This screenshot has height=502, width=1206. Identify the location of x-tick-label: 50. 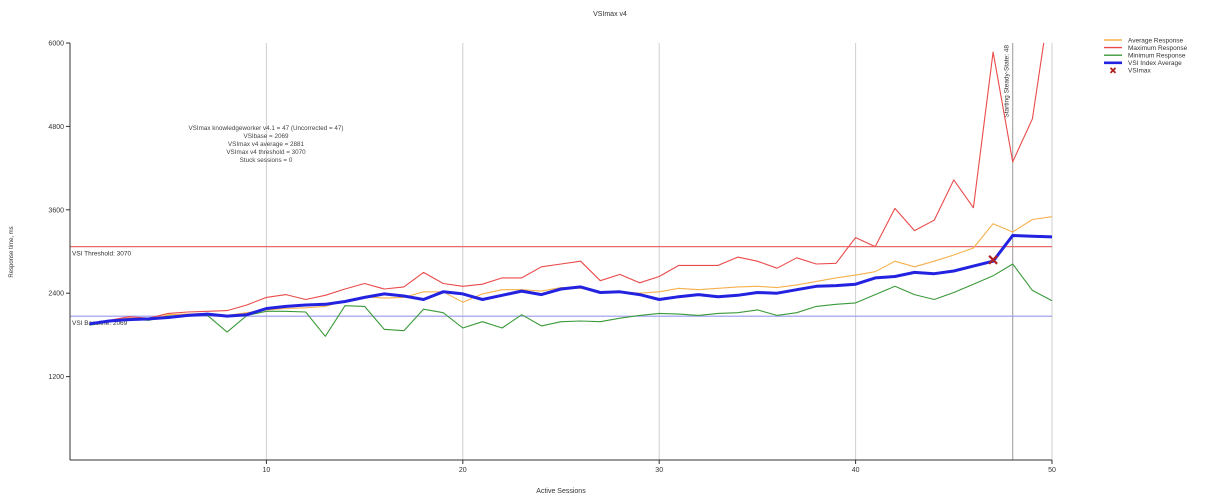
(1052, 470).